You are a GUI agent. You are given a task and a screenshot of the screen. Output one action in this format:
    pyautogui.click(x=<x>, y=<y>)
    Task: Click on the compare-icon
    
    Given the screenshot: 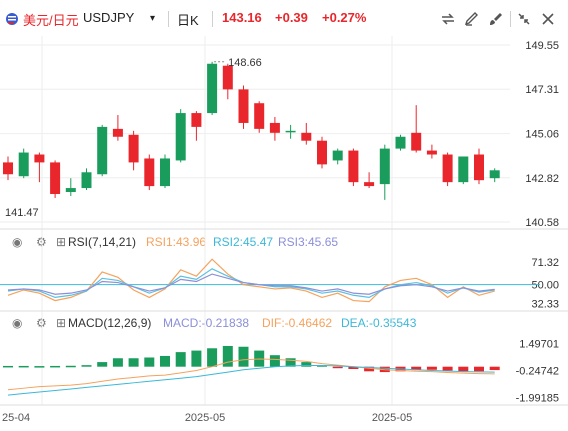 What is the action you would take?
    pyautogui.click(x=448, y=19)
    